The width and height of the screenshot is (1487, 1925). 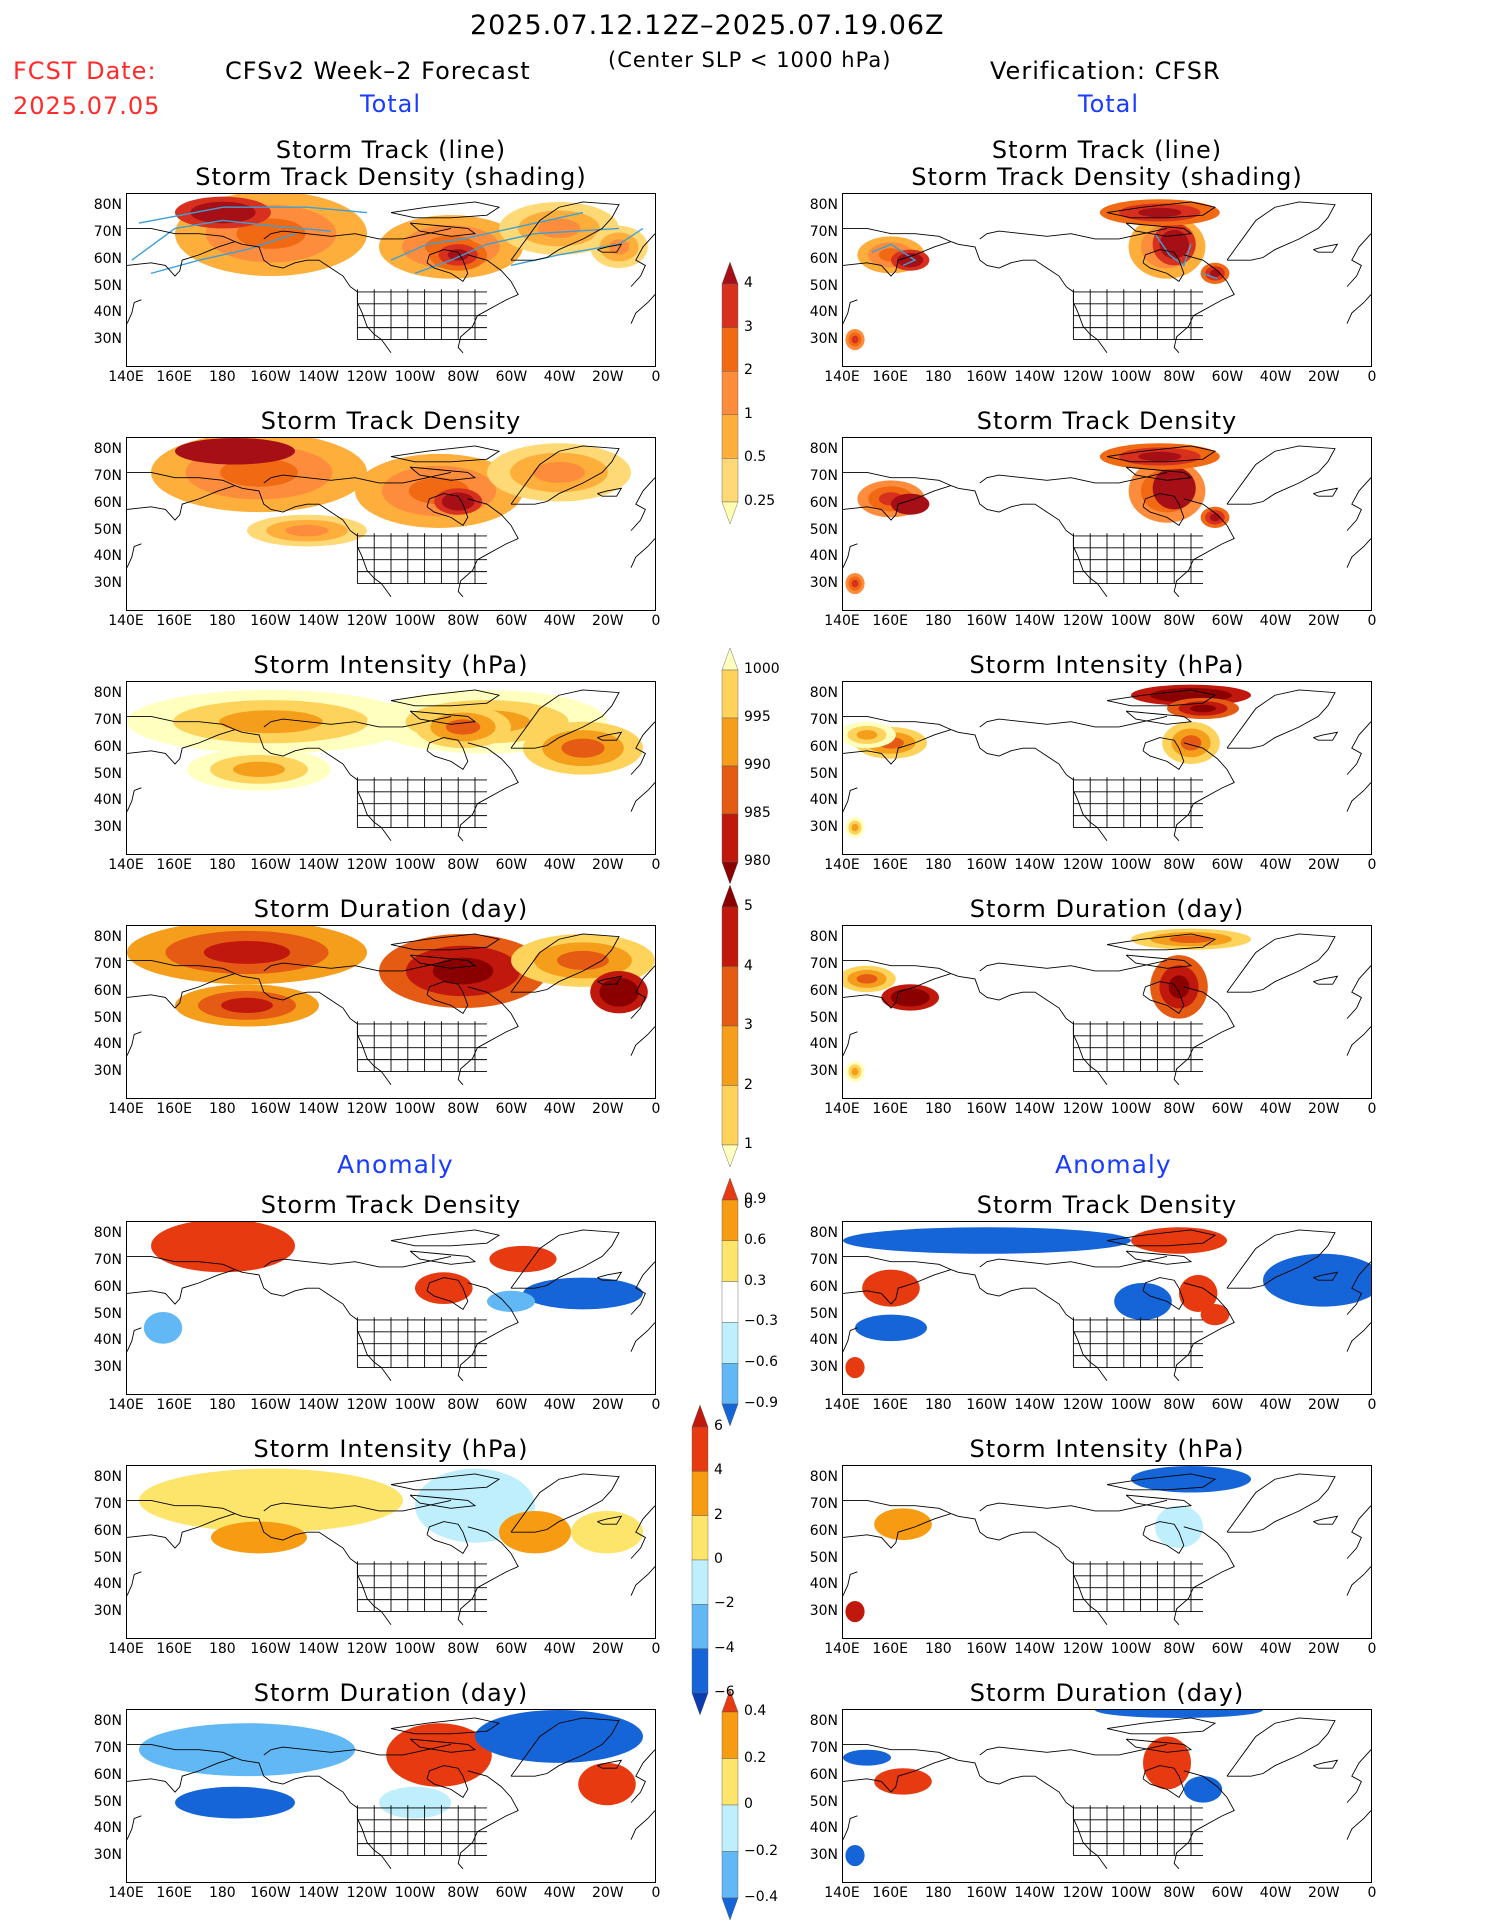 What do you see at coordinates (391, 177) in the screenshot?
I see `panel-title-fcst-trackline-1: Storm Track Density (shading)` at bounding box center [391, 177].